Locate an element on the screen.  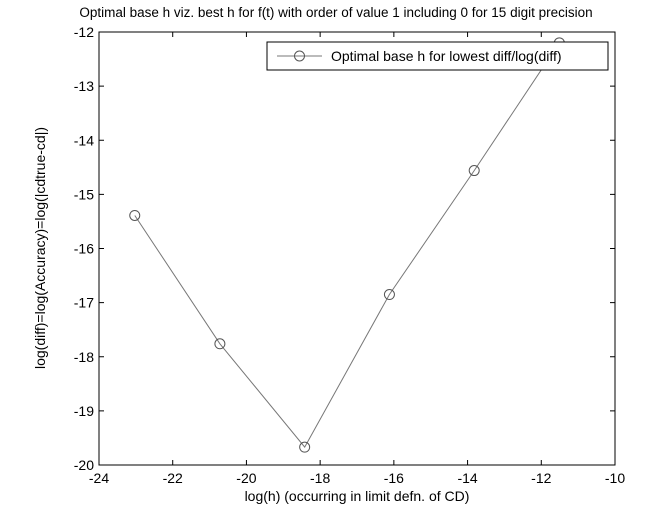
y-tick-label: -18 is located at coordinates (84, 357).